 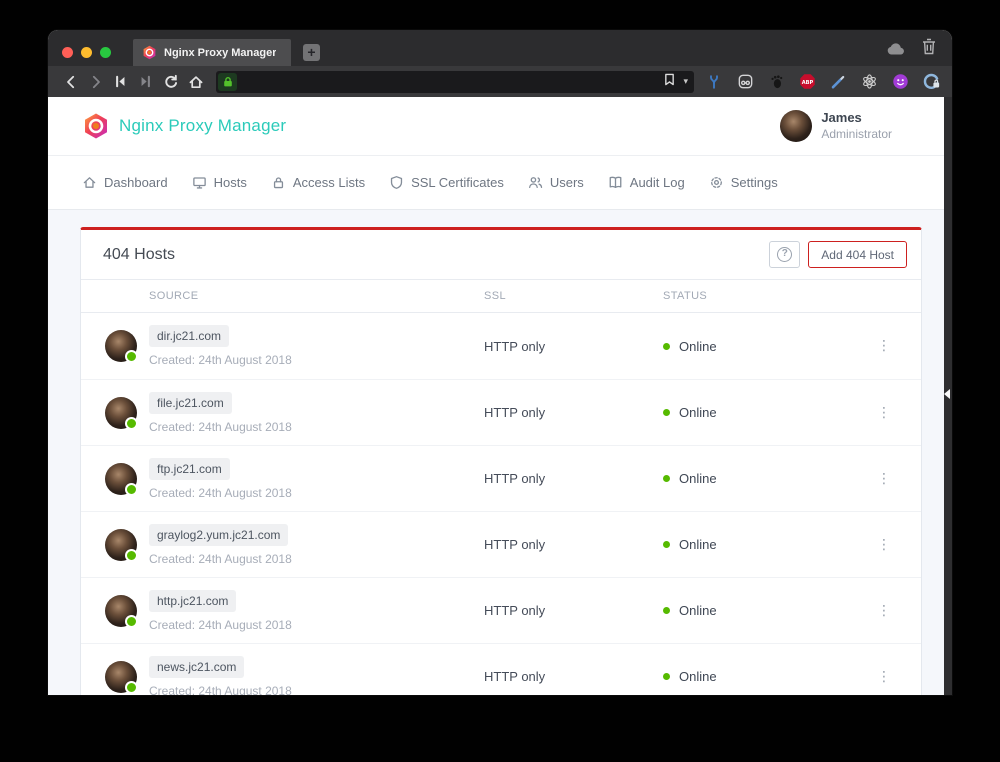 What do you see at coordinates (145, 81) in the screenshot?
I see `skip-to-end-icon` at bounding box center [145, 81].